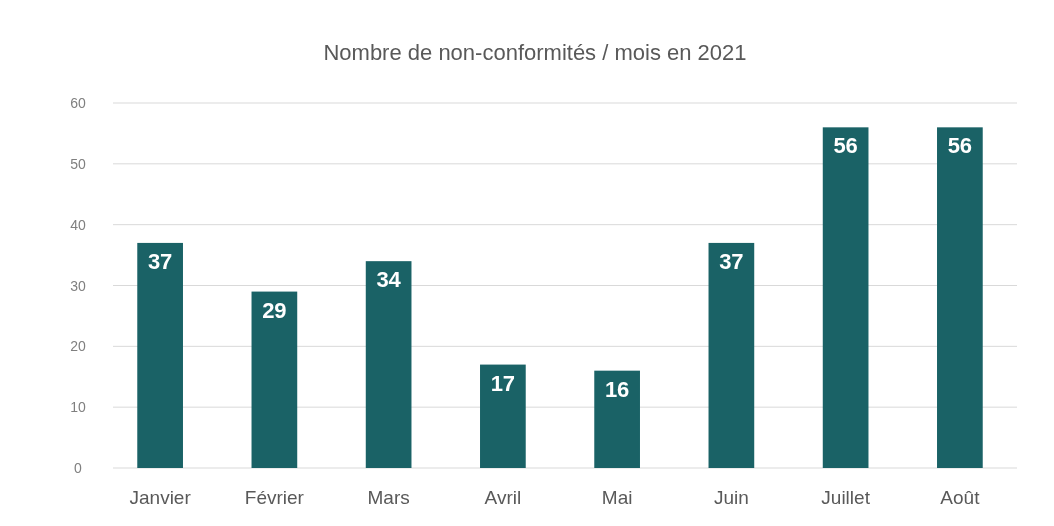  Describe the element at coordinates (78, 468) in the screenshot. I see `y-tick-label: 0` at that location.